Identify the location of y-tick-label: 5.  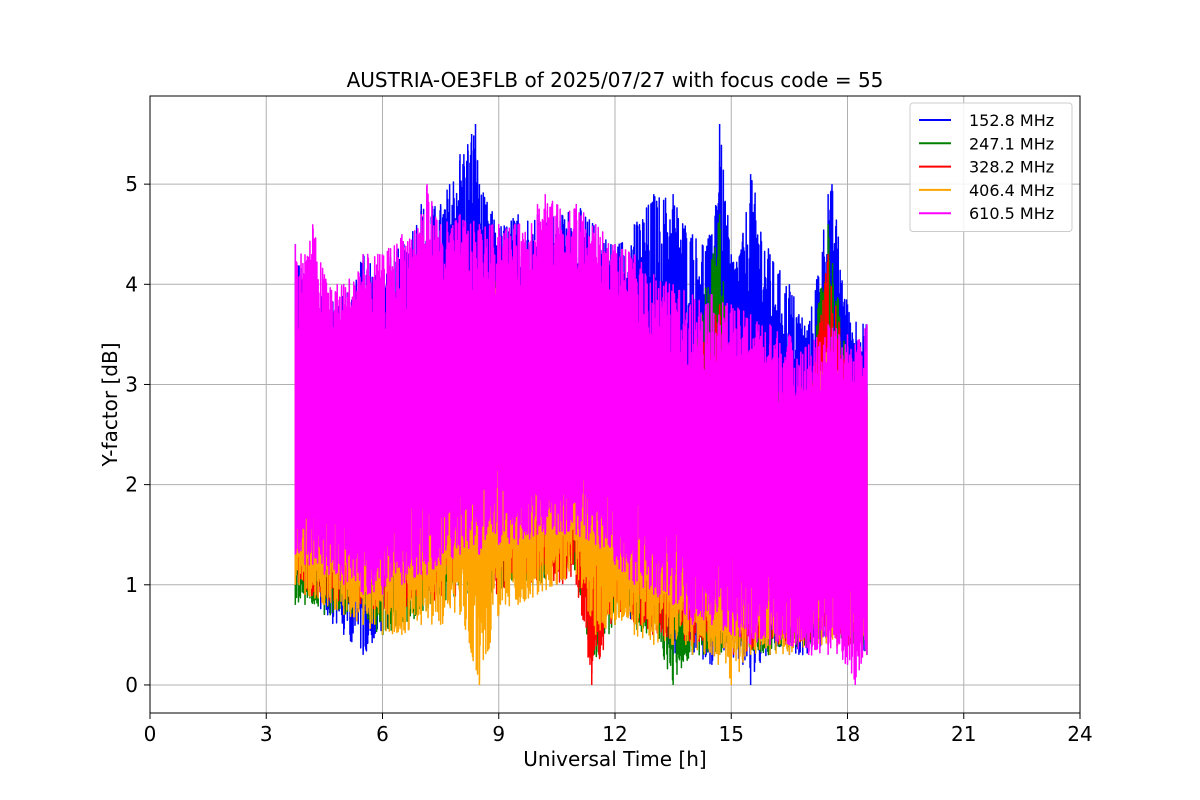
(131, 184).